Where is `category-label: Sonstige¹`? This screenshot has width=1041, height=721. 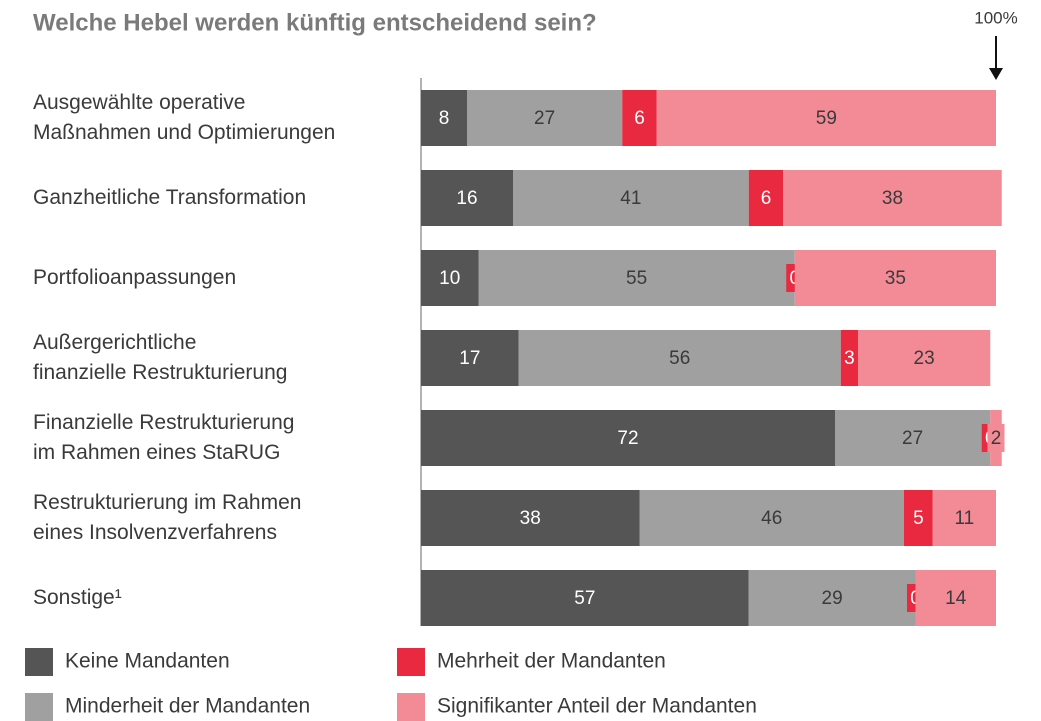 category-label: Sonstige¹ is located at coordinates (77, 597).